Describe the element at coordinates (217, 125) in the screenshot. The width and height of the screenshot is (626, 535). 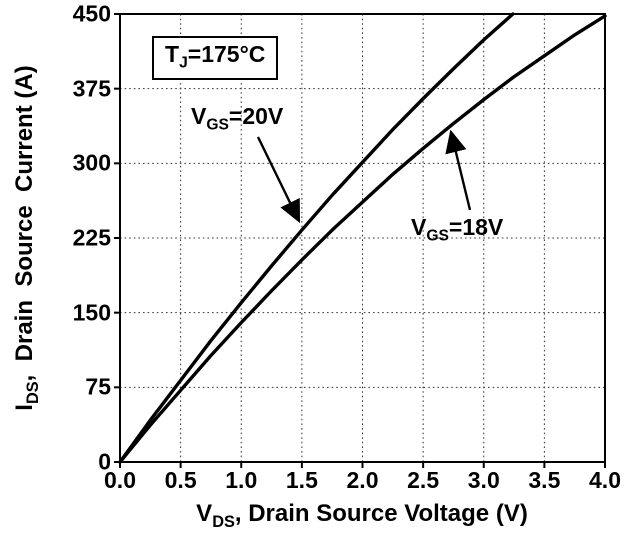
I see `vgs20-subscript: GS` at that location.